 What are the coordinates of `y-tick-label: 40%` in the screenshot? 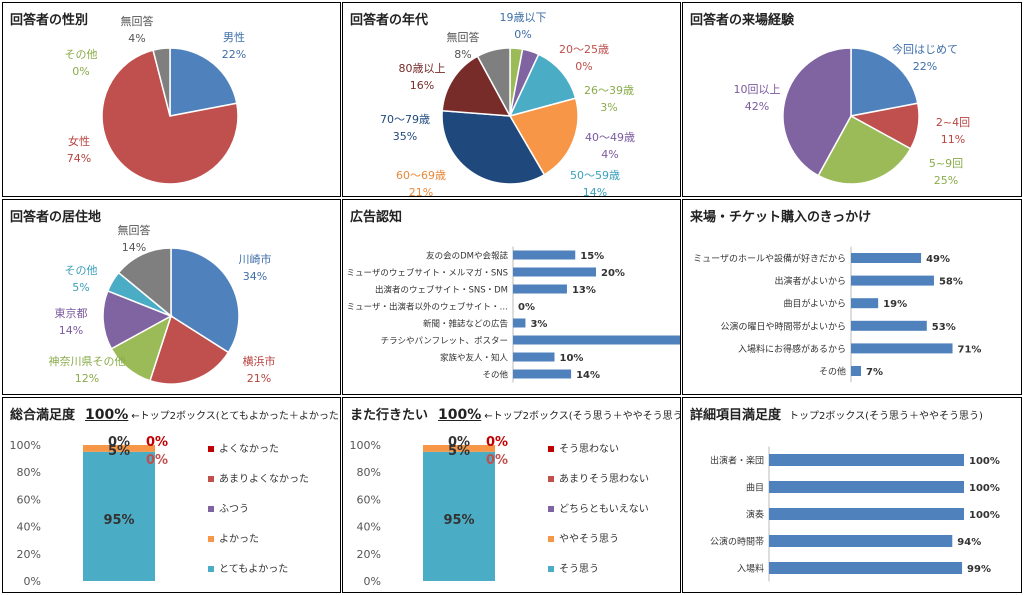 It's located at (369, 527).